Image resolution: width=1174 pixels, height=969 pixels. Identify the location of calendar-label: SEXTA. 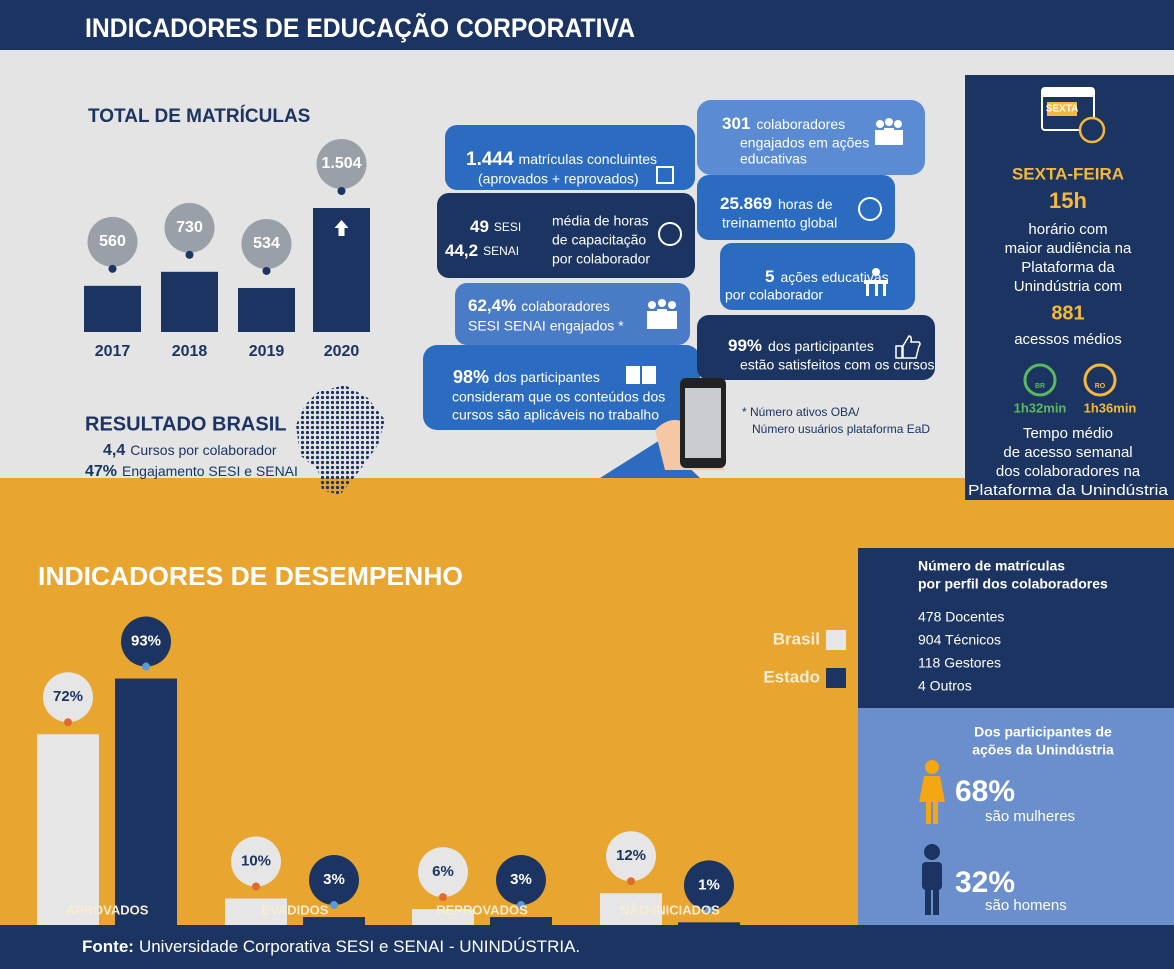
(1062, 109).